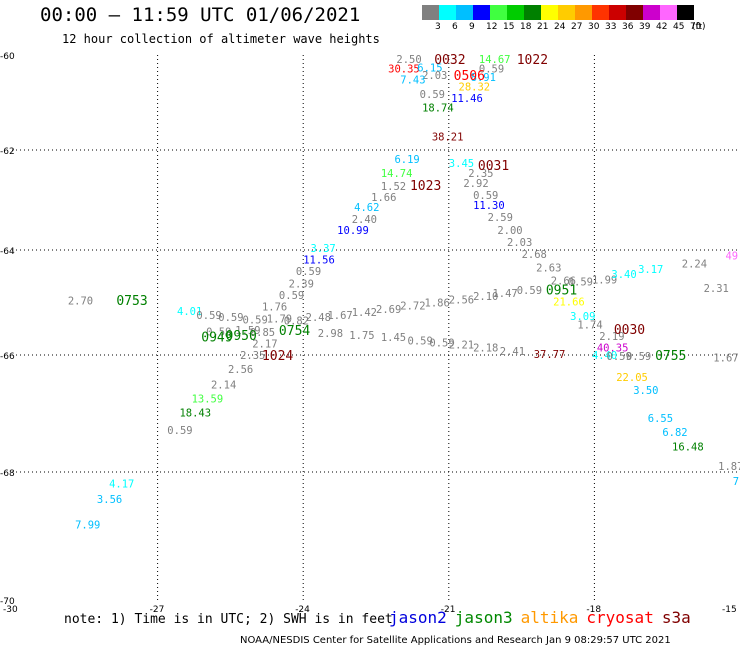 The width and height of the screenshot is (740, 650). What do you see at coordinates (437, 304) in the screenshot?
I see `swh-value: 1.86` at bounding box center [437, 304].